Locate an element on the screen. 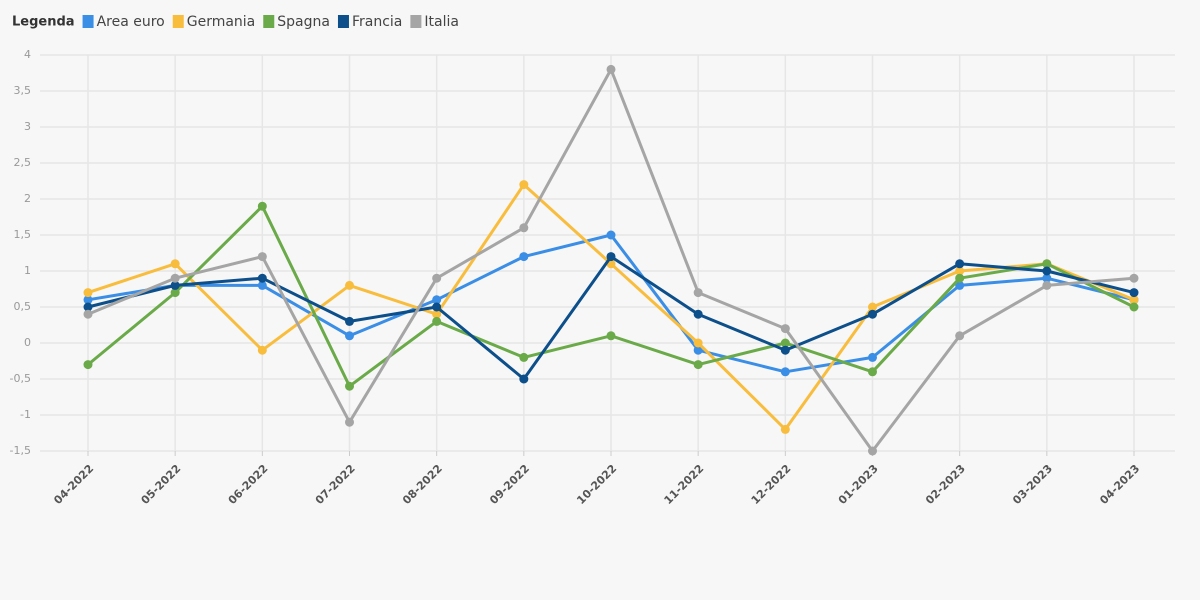 The height and width of the screenshot is (600, 1200). legend-label: Francia is located at coordinates (377, 22).